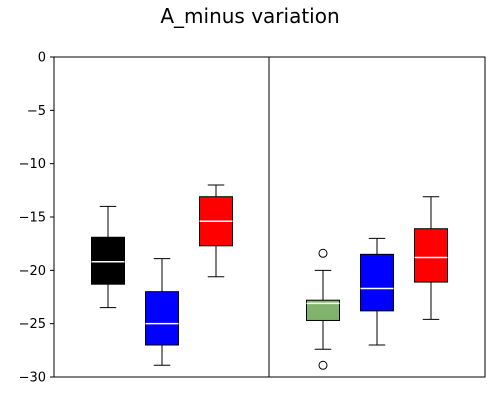 This screenshot has height=400, width=500. I want to click on y-tick-label-0: 0, so click(42, 58).